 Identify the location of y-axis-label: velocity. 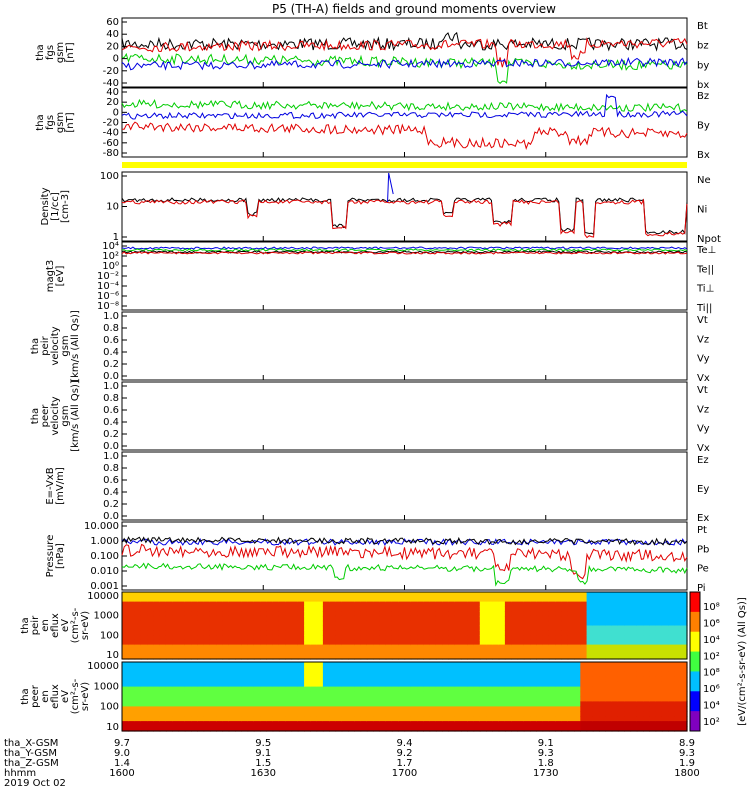
(55, 415).